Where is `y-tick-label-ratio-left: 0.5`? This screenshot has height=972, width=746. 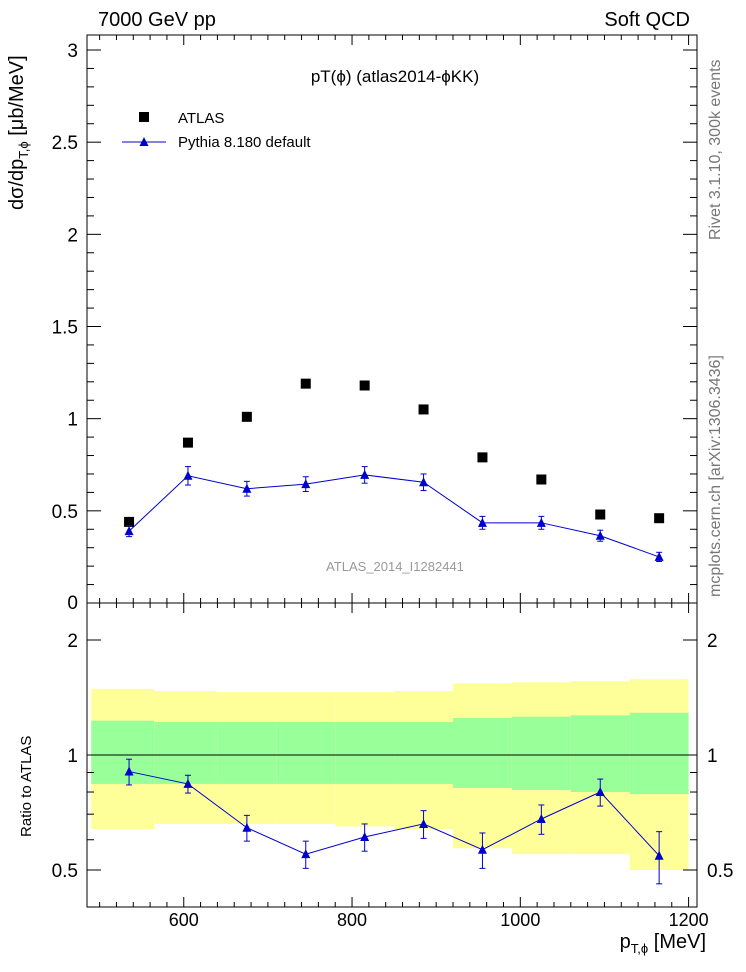
y-tick-label-ratio-left: 0.5 is located at coordinates (65, 871).